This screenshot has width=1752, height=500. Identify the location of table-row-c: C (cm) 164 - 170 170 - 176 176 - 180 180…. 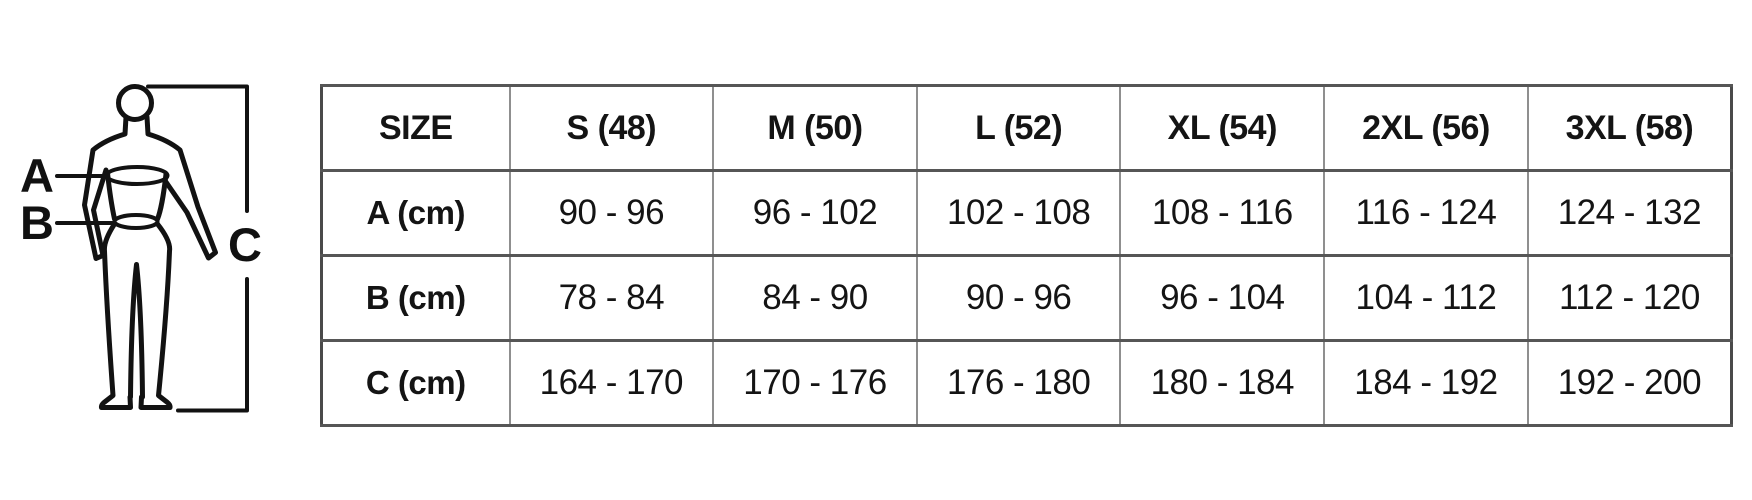
(1026, 383).